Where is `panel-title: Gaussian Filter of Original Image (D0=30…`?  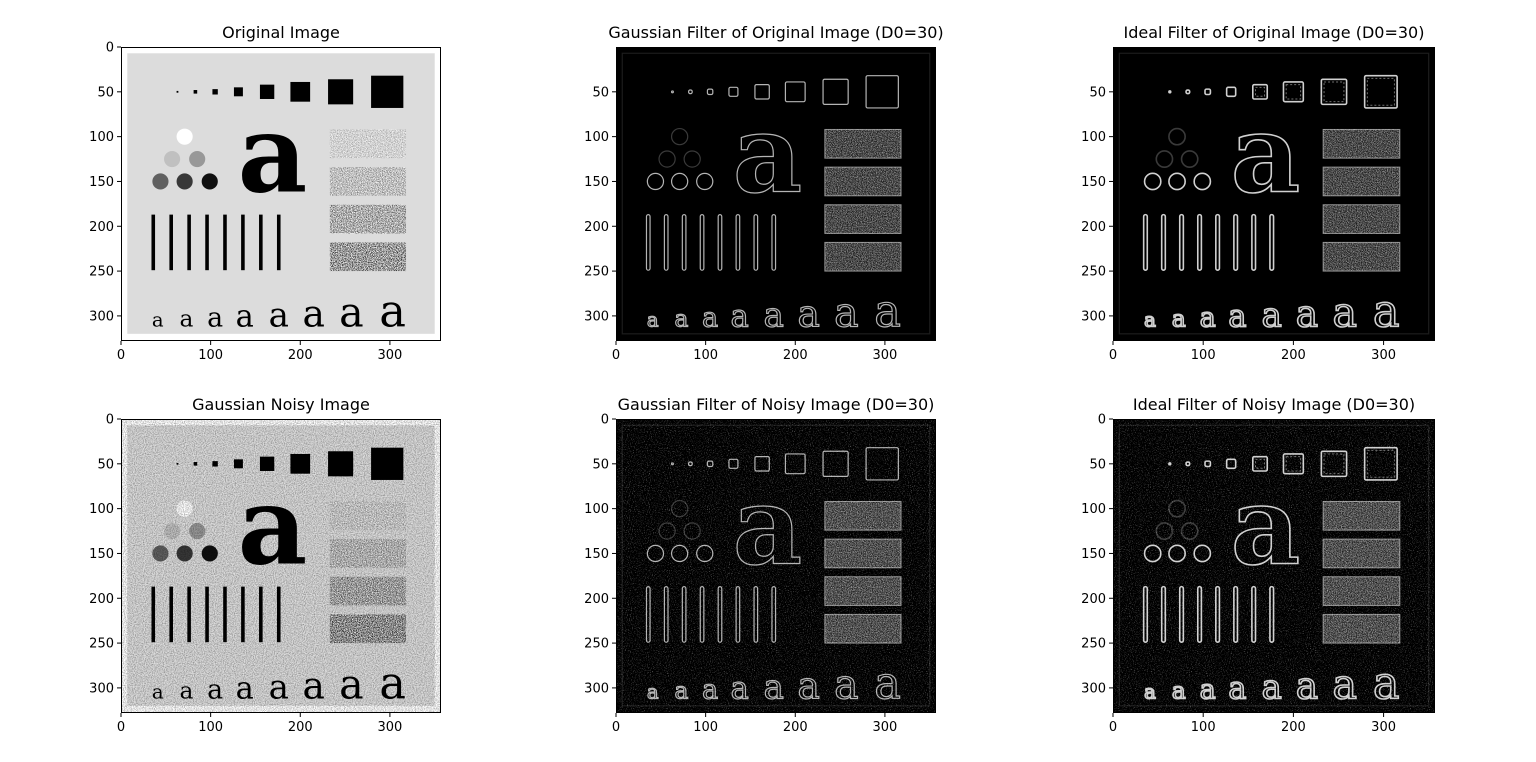 panel-title: Gaussian Filter of Original Image (D0=30… is located at coordinates (775, 32).